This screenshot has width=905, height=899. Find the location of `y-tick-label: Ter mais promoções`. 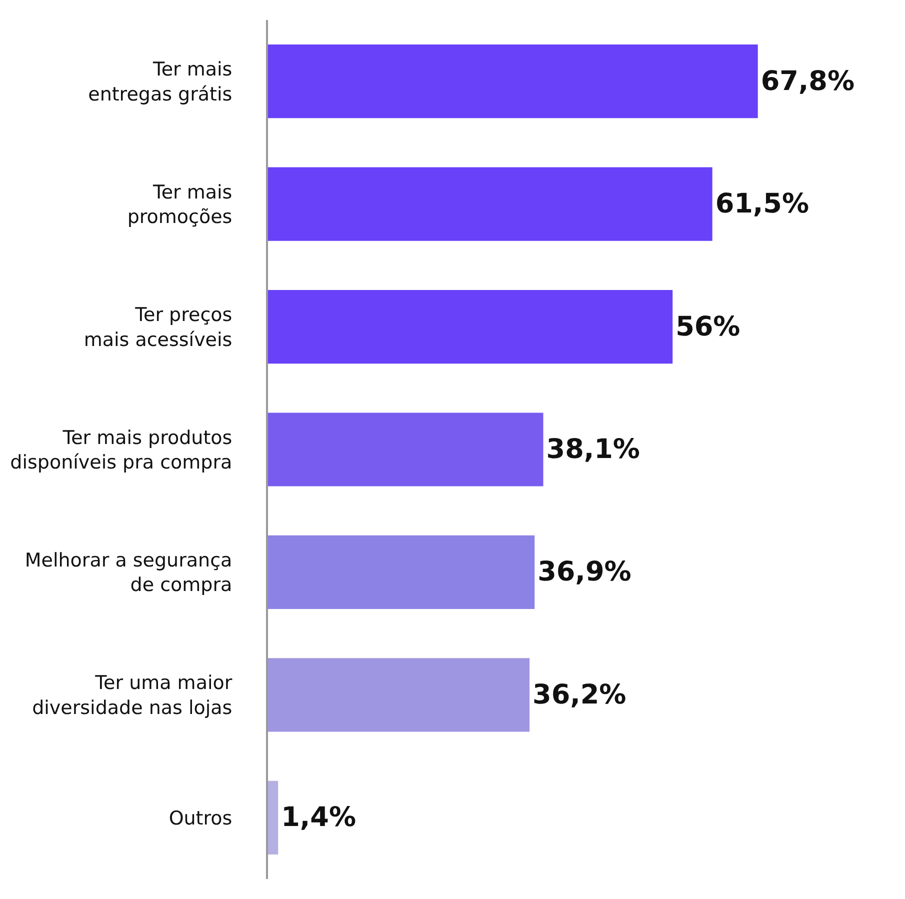

y-tick-label: Ter mais promoções is located at coordinates (179, 204).